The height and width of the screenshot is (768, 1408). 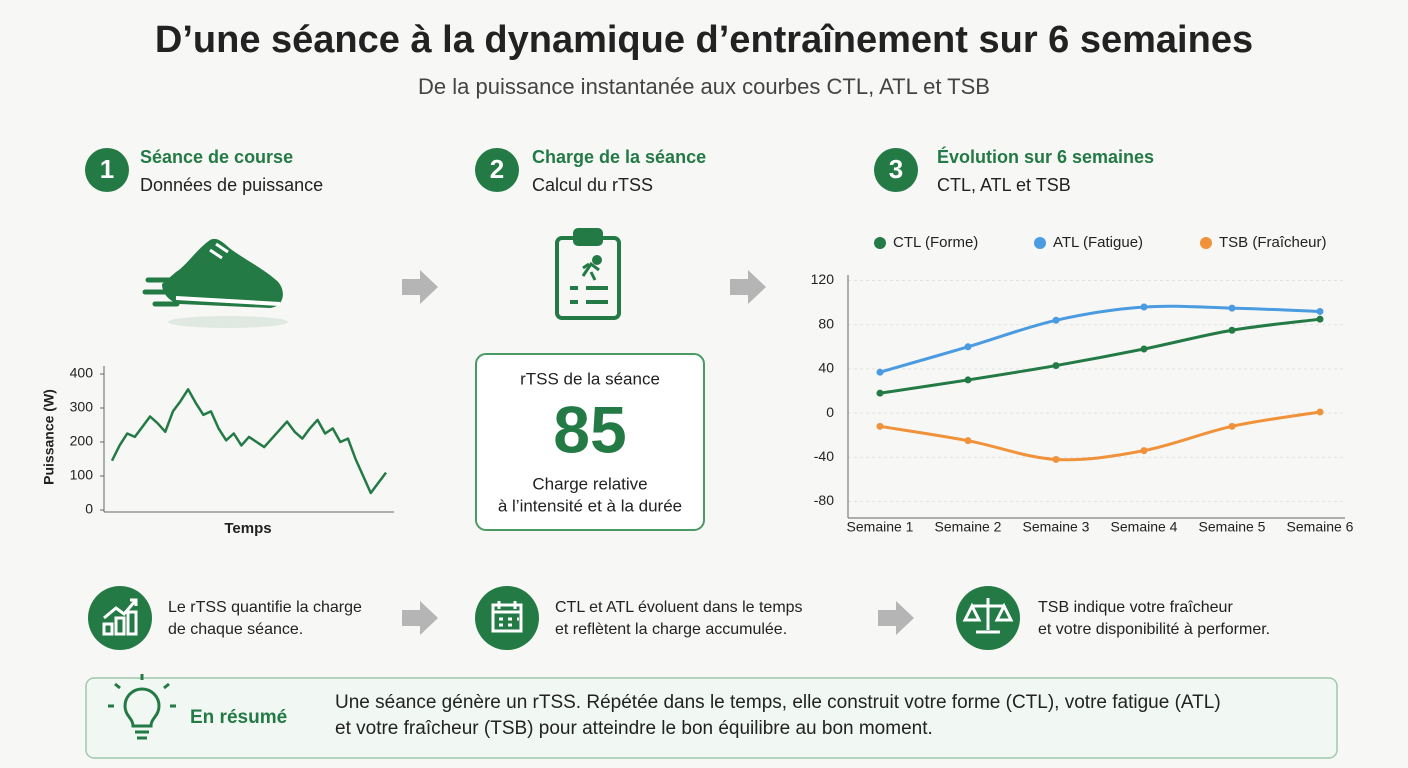 What do you see at coordinates (1320, 527) in the screenshot?
I see `x-tick-label: Semaine 6` at bounding box center [1320, 527].